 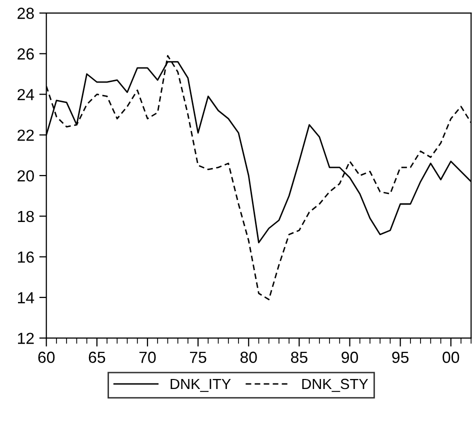 I want to click on y-tick-label: 28, so click(x=26, y=13).